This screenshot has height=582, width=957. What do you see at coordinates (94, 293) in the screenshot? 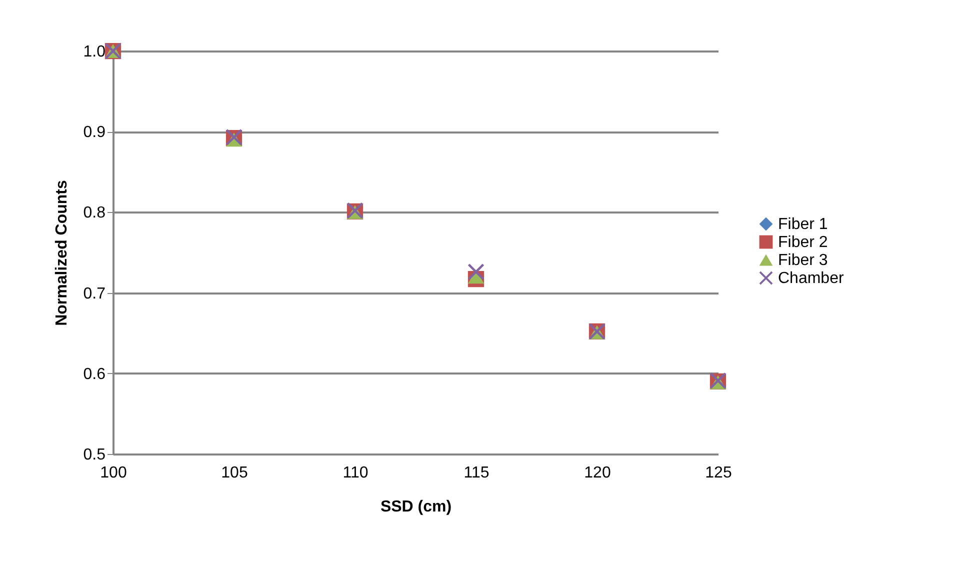
I see `y-tick-label: 0.7` at bounding box center [94, 293].